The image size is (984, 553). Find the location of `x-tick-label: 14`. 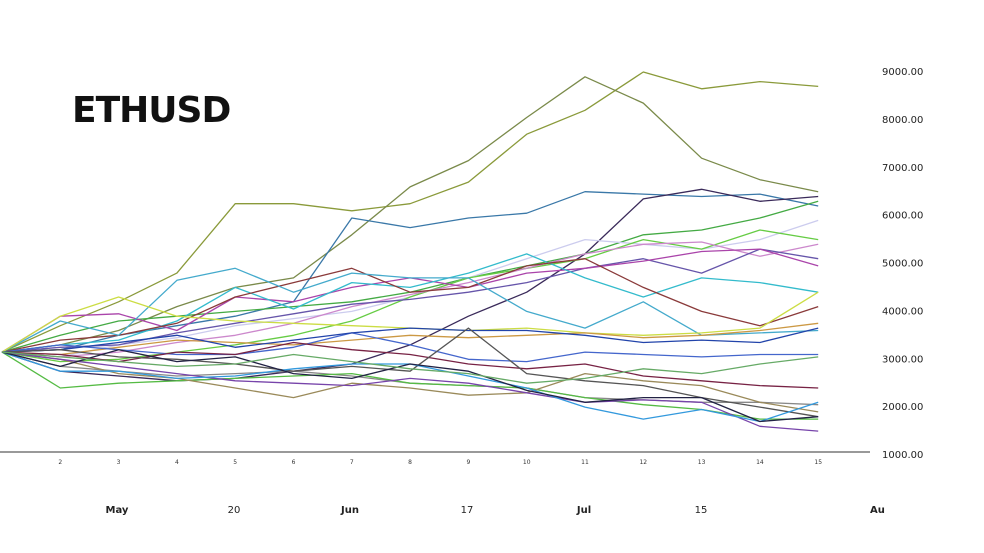

x-tick-label: 14 is located at coordinates (760, 462).